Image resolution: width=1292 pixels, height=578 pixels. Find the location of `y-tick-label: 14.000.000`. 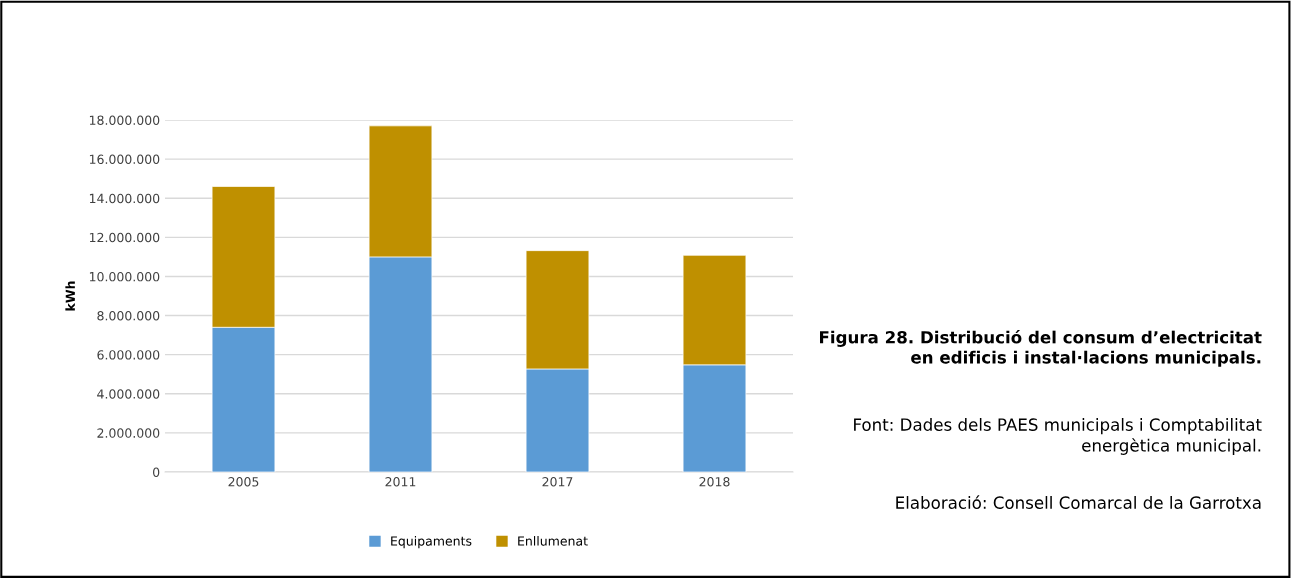

y-tick-label: 14.000.000 is located at coordinates (124, 198).